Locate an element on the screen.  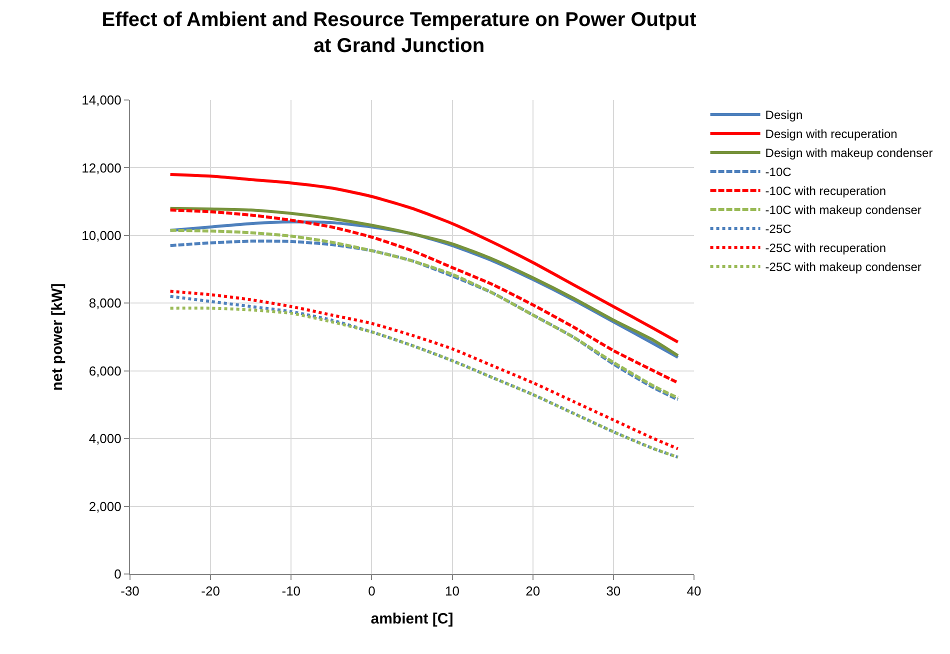
y-tick-label: 4,000 is located at coordinates (105, 438).